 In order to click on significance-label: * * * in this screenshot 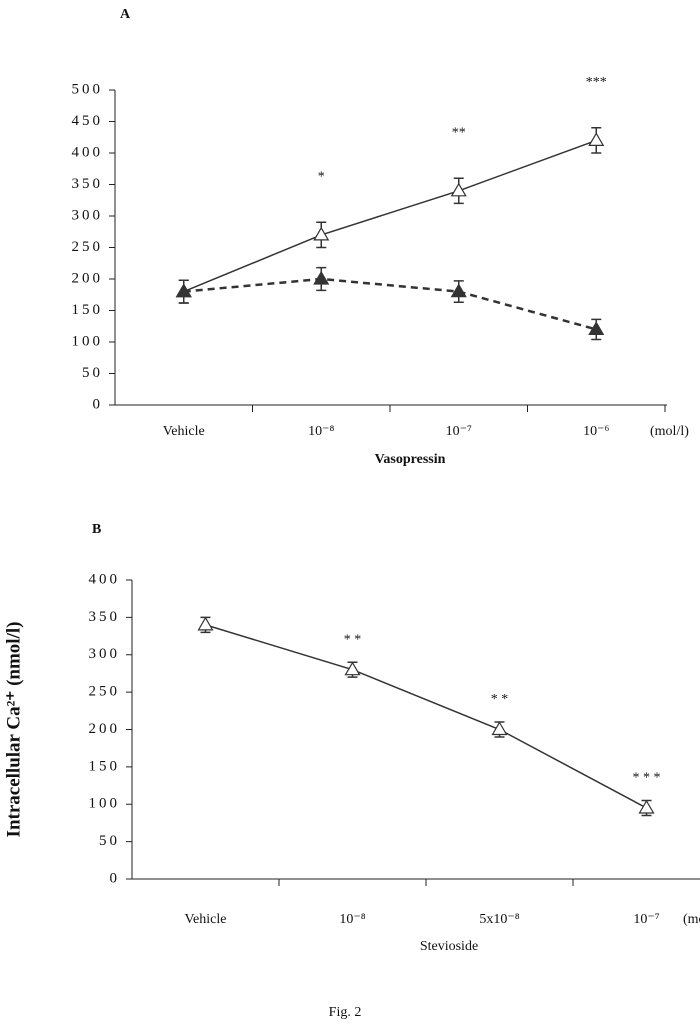, I will do `click(647, 778)`.